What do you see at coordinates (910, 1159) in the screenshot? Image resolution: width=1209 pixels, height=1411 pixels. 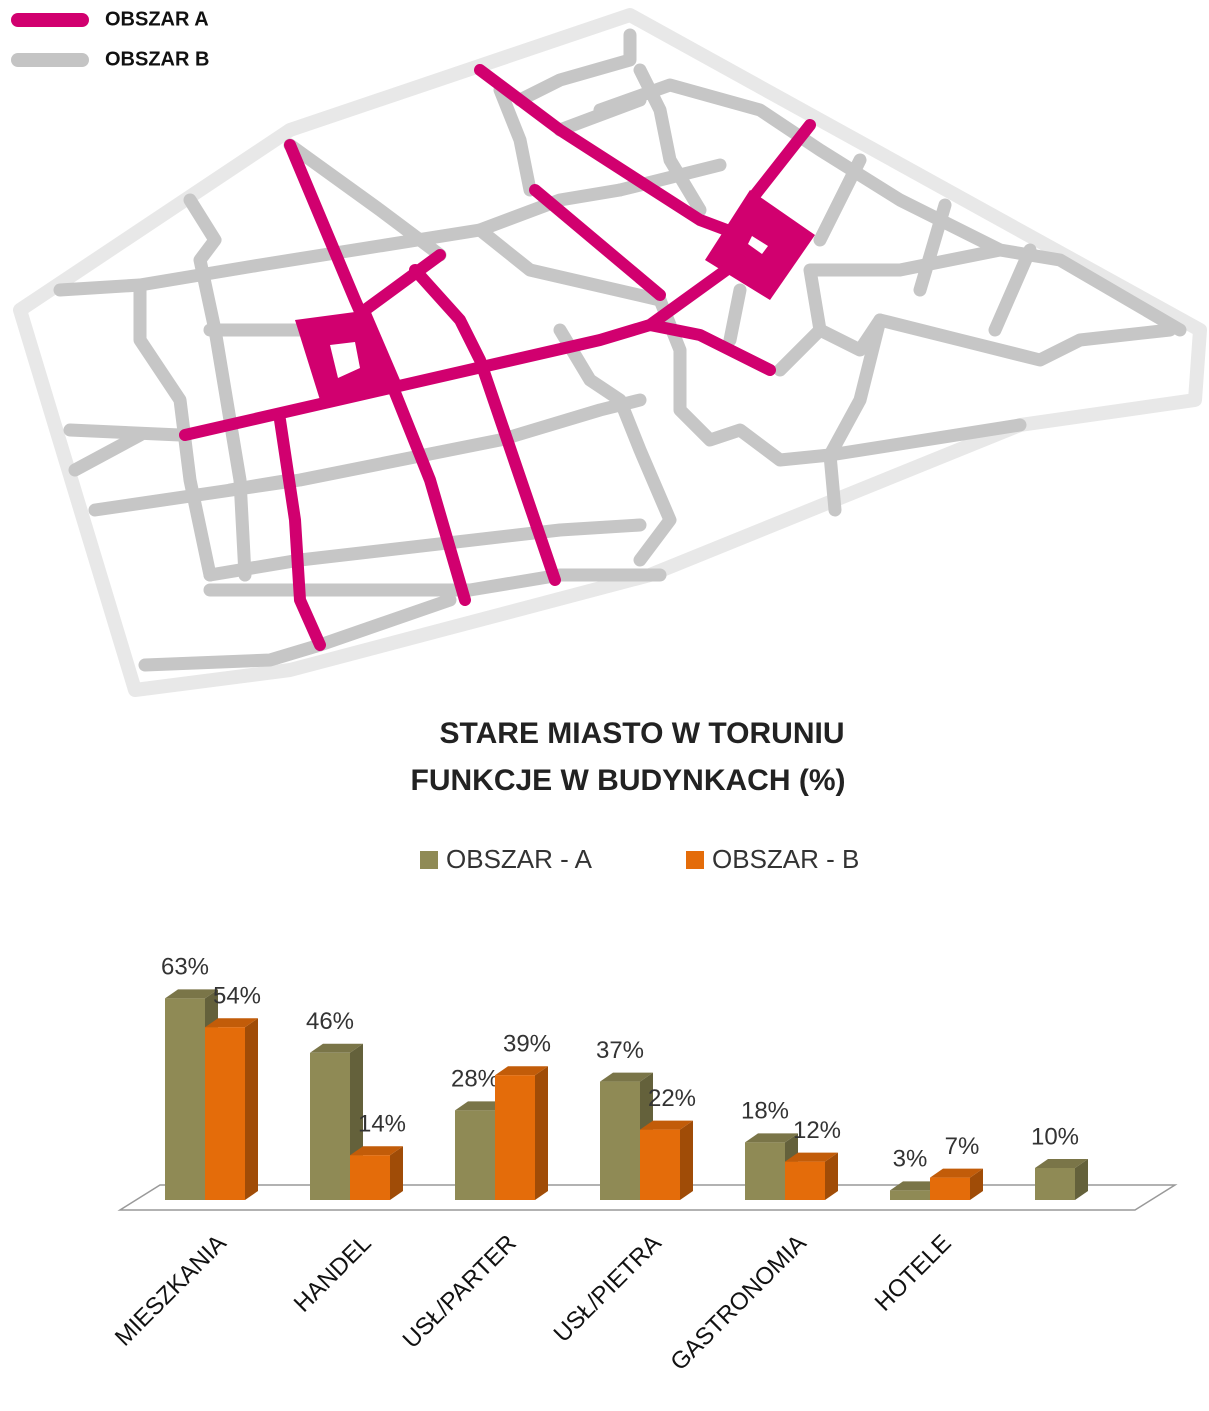 I see `data-label: 3%` at bounding box center [910, 1159].